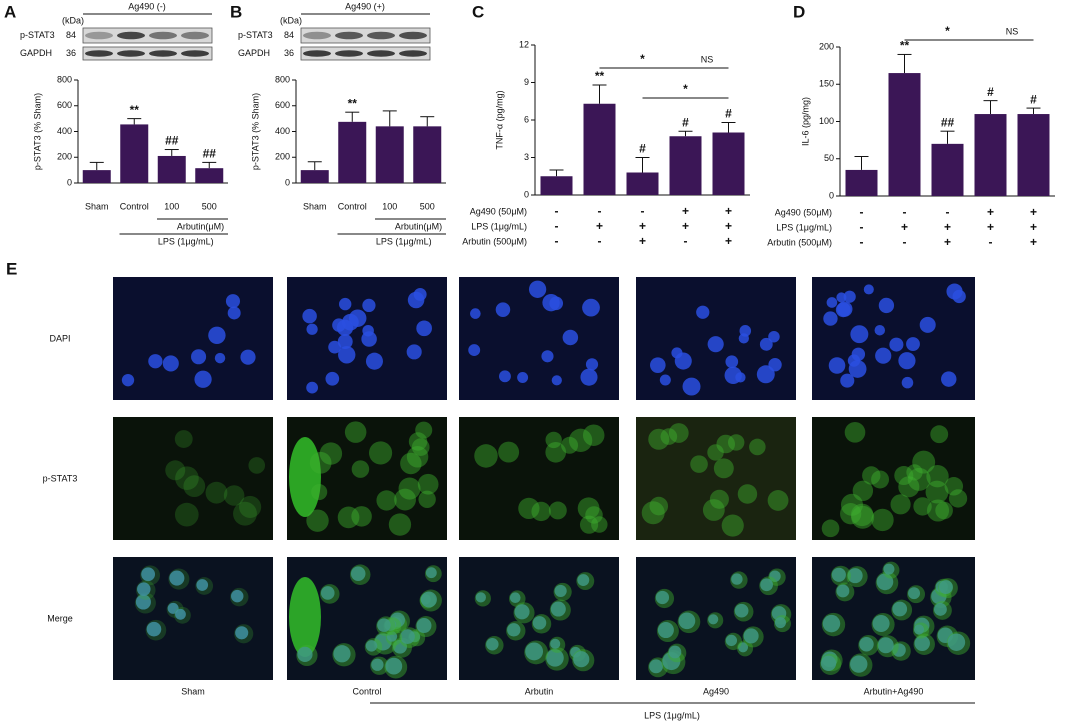  Describe the element at coordinates (826, 121) in the screenshot. I see `y-tick-label: 100` at that location.